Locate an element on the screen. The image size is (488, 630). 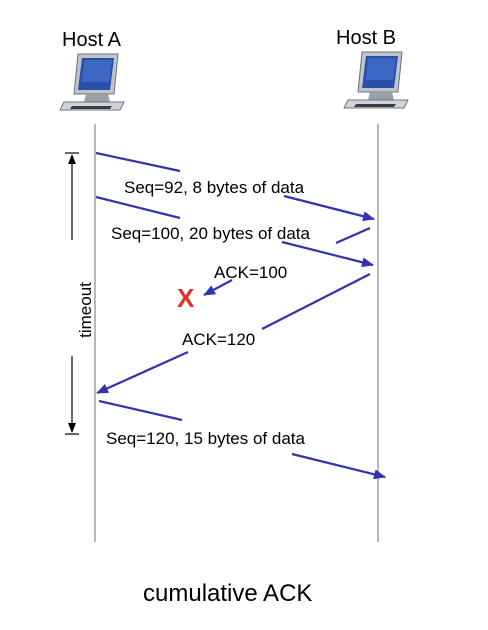
host-b-label: Host B is located at coordinates (366, 38).